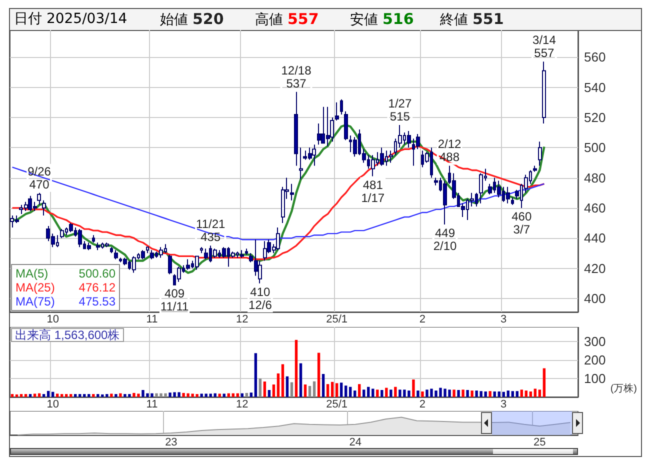 Image resolution: width=653 pixels, height=470 pixels. I want to click on annotation: 460 3/7, so click(522, 222).